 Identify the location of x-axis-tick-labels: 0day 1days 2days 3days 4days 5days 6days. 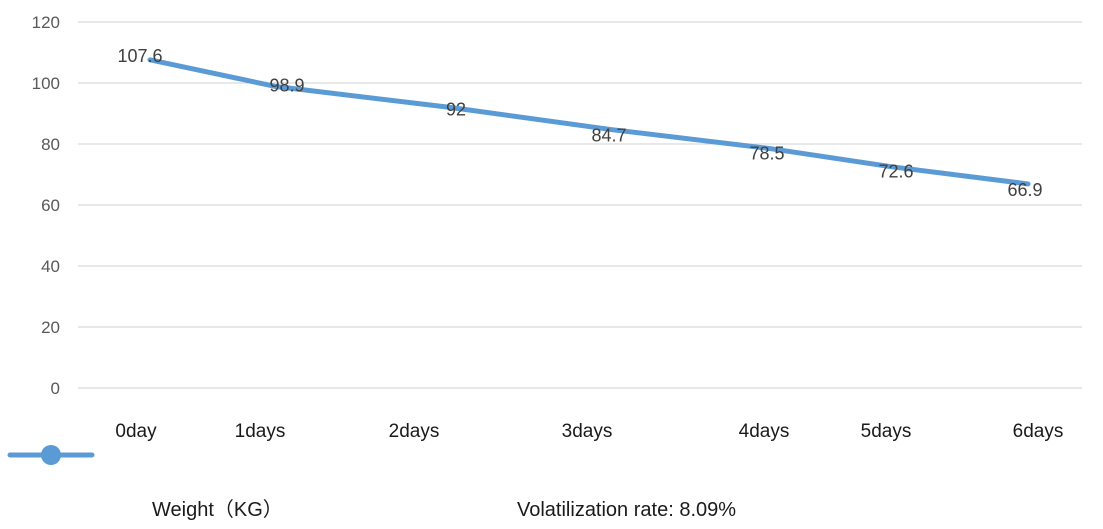
(589, 431).